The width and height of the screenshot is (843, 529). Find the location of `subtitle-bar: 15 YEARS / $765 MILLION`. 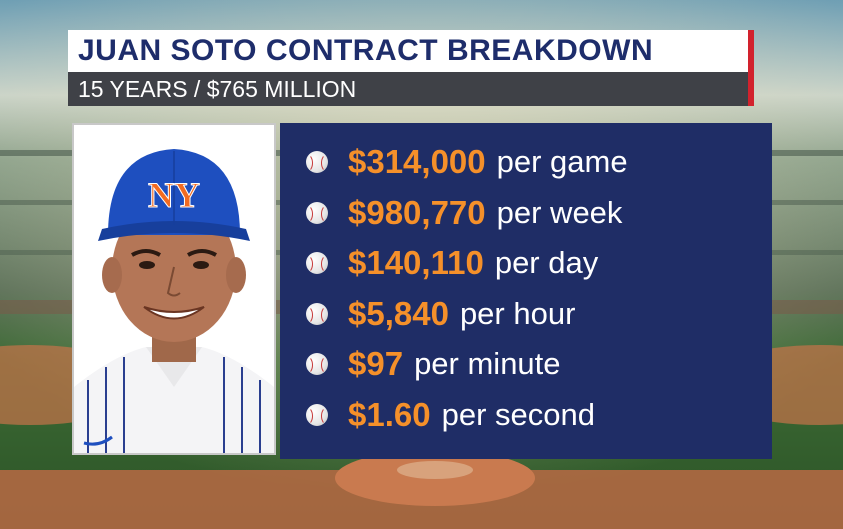

subtitle-bar: 15 YEARS / $765 MILLION is located at coordinates (411, 89).